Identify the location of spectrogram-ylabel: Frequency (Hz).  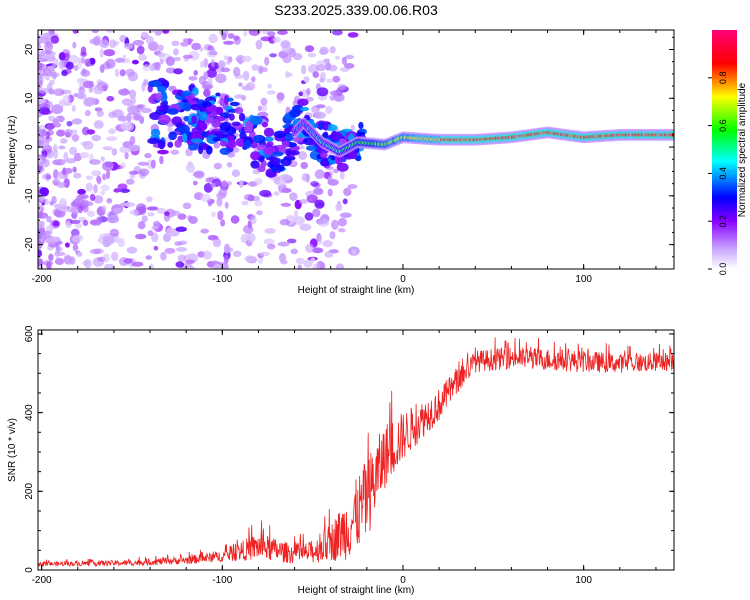
(12, 150).